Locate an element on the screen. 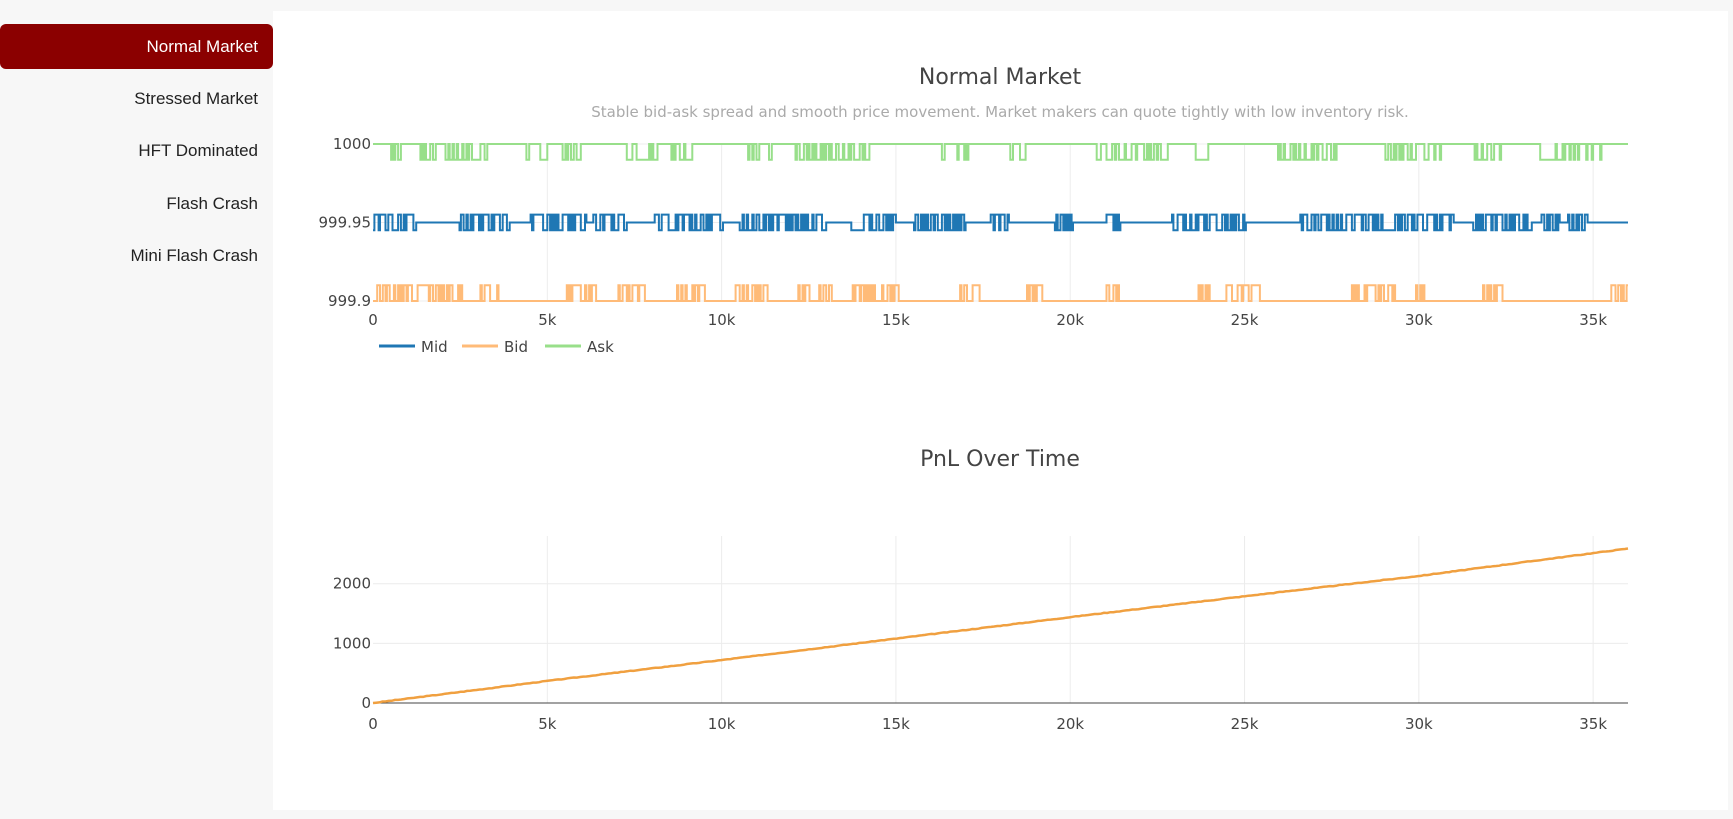  chart-title: PnL Over Time is located at coordinates (1000, 459).